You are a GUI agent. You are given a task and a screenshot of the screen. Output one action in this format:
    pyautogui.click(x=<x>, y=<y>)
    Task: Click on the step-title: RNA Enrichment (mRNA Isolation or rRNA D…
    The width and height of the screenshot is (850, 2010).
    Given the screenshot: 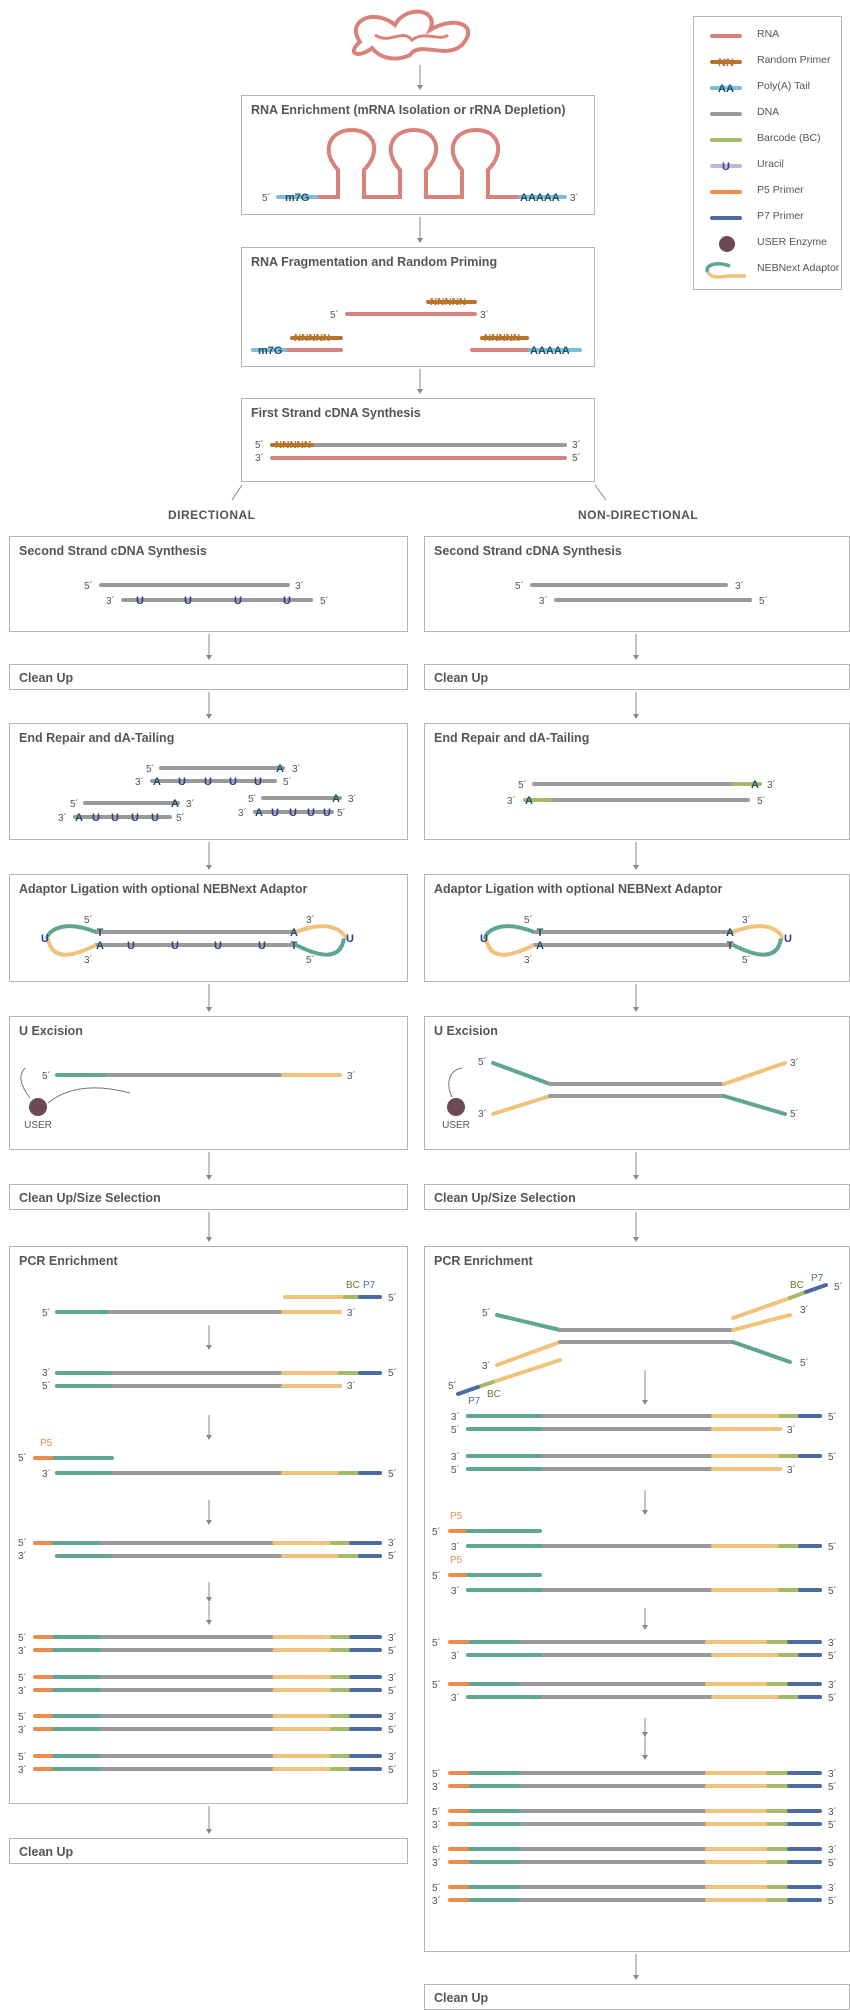 What is the action you would take?
    pyautogui.click(x=408, y=110)
    